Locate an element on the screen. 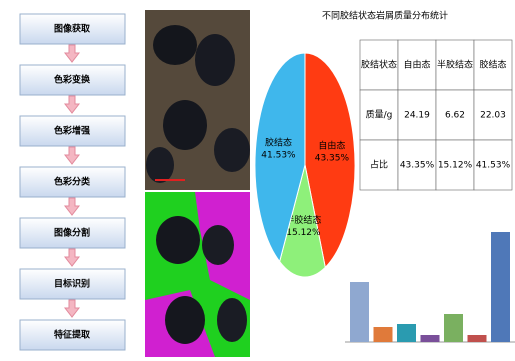  table-text: 24.19 is located at coordinates (417, 116).